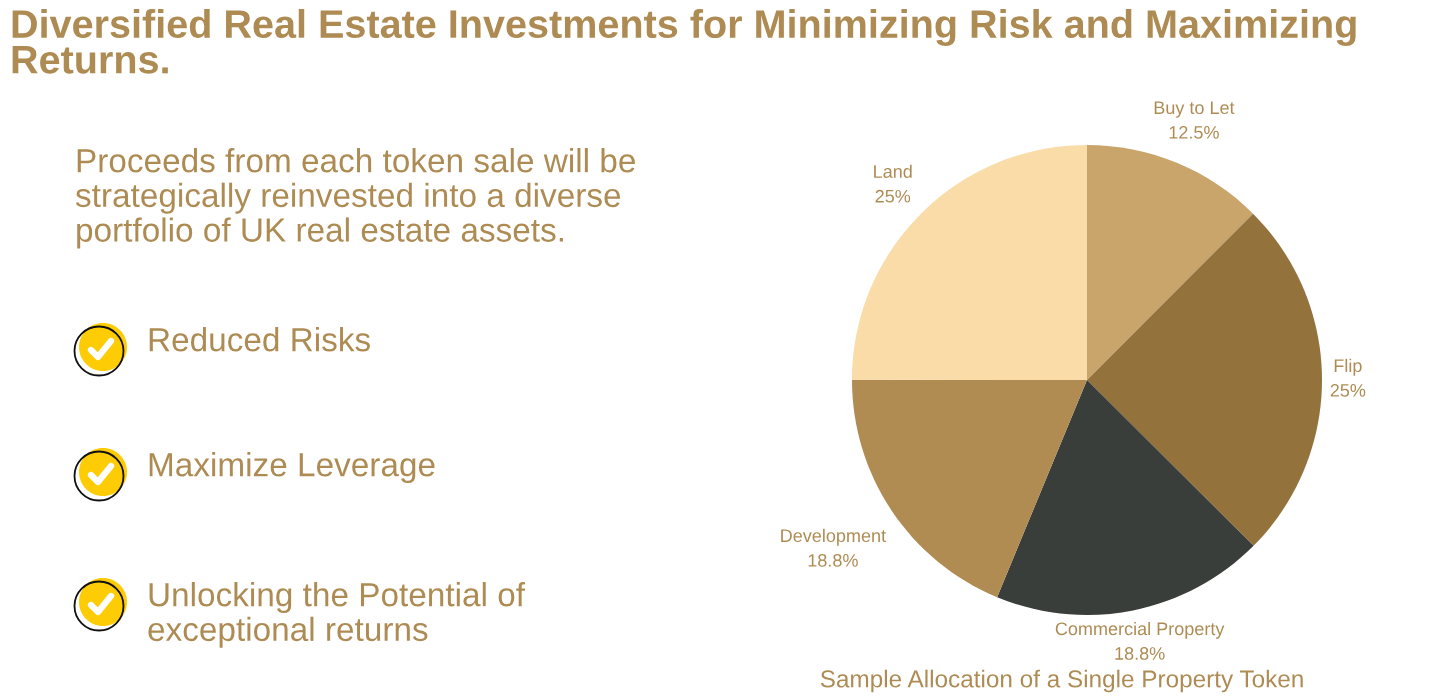 Image resolution: width=1440 pixels, height=699 pixels. What do you see at coordinates (292, 468) in the screenshot?
I see `text: Maximize Leverage` at bounding box center [292, 468].